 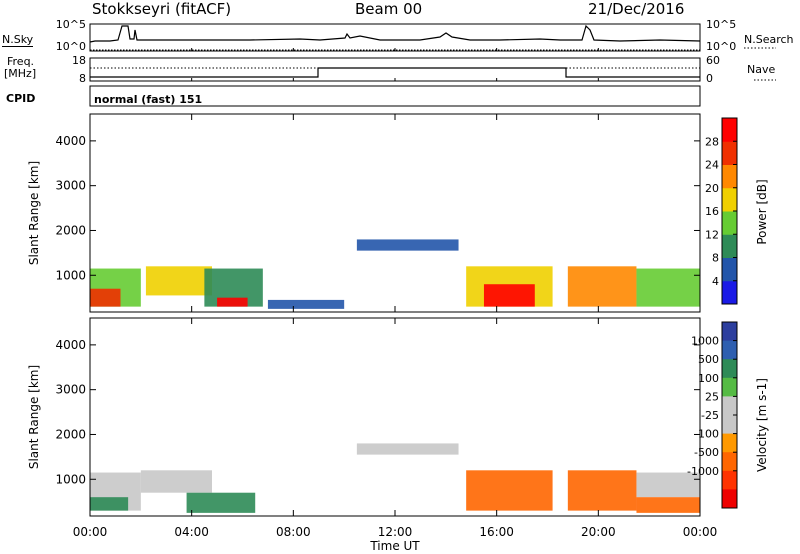 I want to click on freq-trace, so click(x=395, y=72).